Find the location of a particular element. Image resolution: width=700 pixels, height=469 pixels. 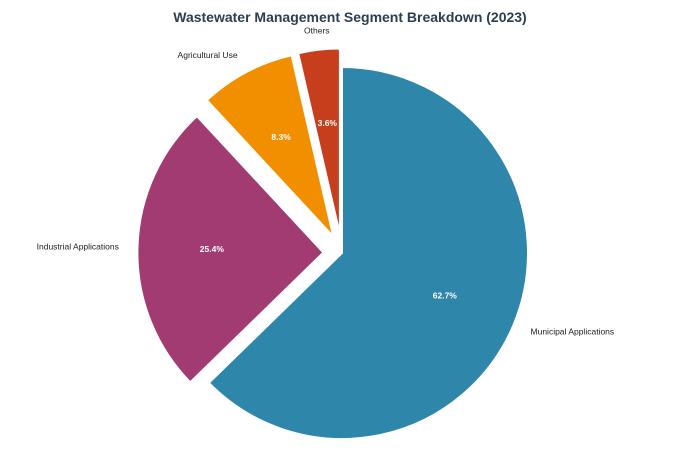

pct-label-municipal-applications: 62.7% is located at coordinates (445, 296).